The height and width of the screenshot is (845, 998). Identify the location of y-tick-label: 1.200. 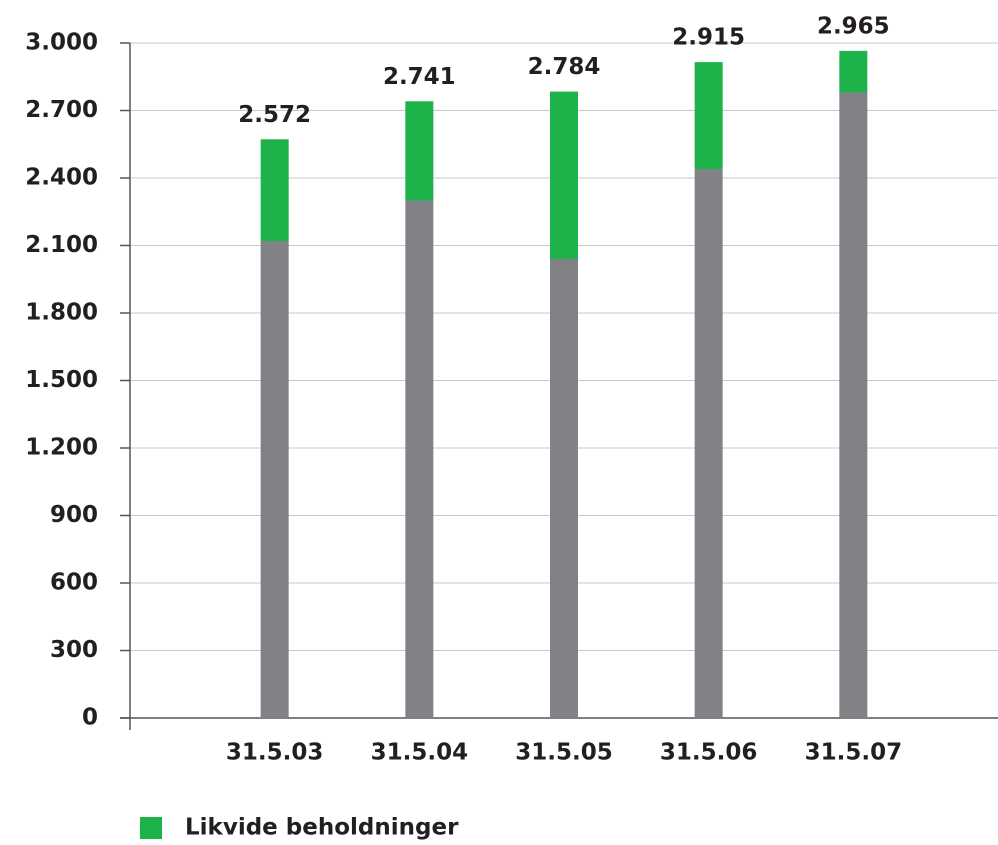
(61, 448).